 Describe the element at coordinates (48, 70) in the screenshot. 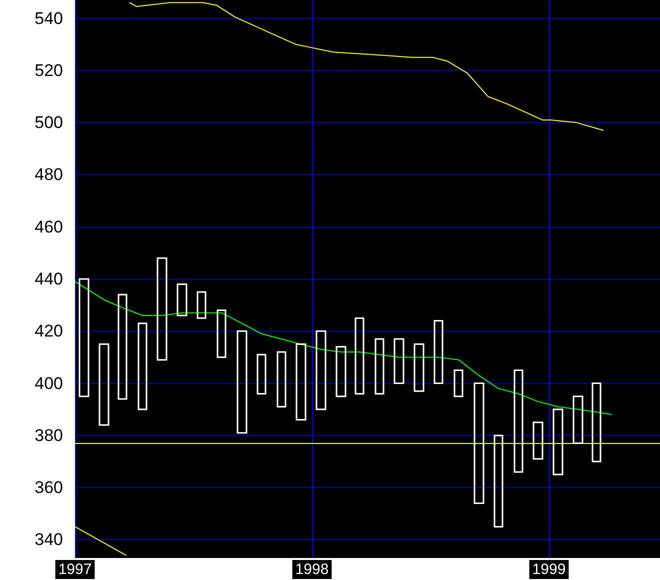

I see `y-tick-label: 520` at that location.